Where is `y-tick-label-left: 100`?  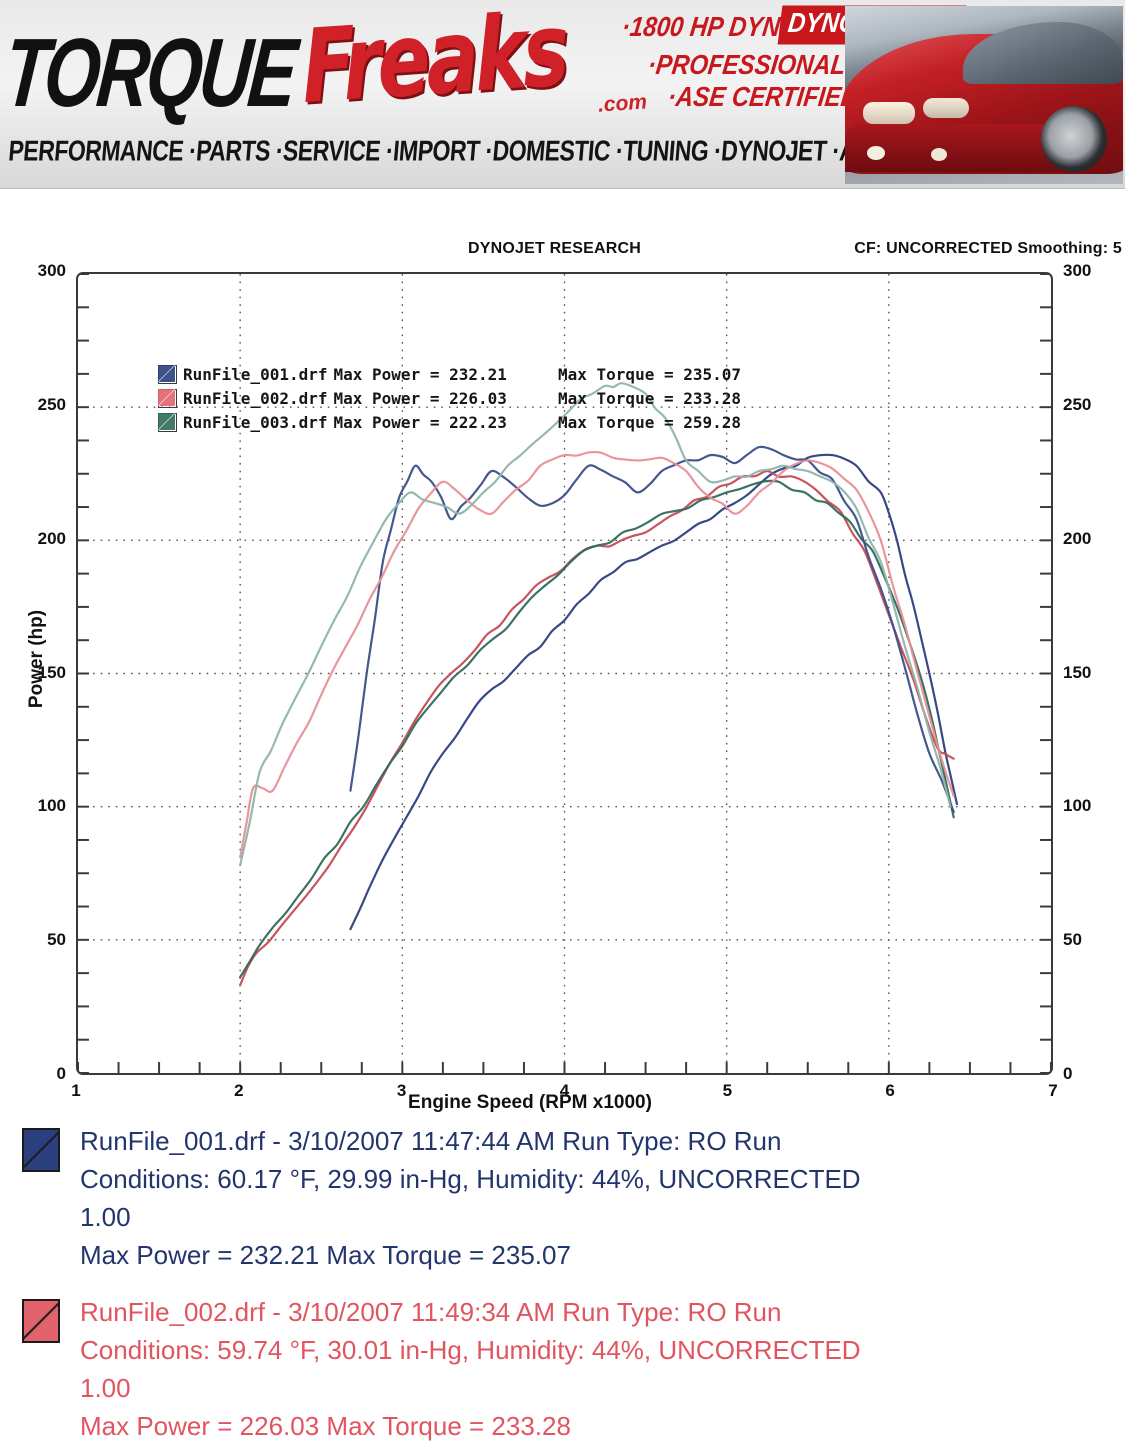 y-tick-label-left: 100 is located at coordinates (51, 806).